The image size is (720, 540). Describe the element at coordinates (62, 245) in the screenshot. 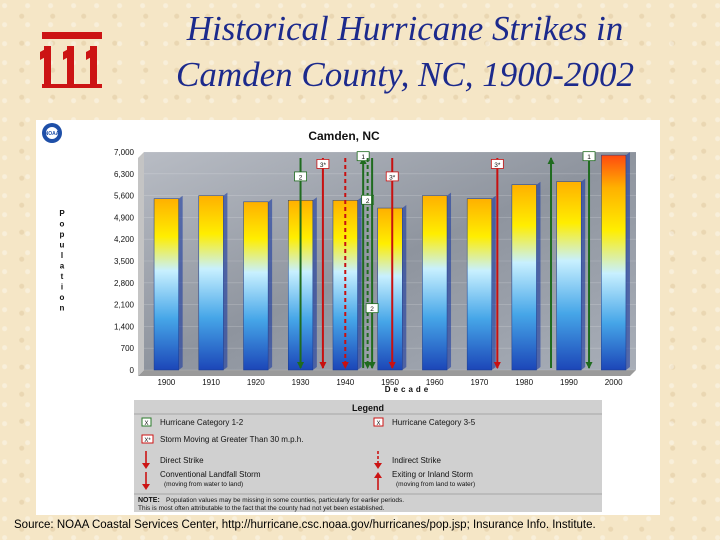

I see `y-axis-label-char: u` at that location.